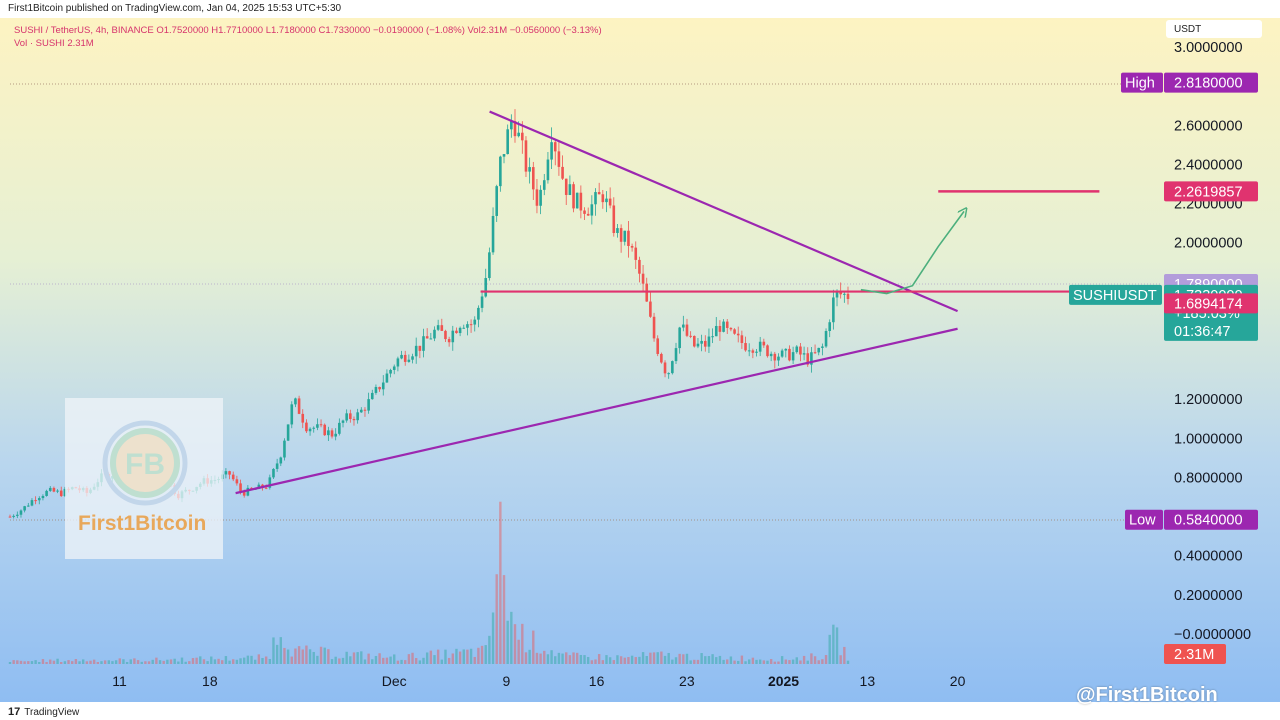  What do you see at coordinates (1214, 29) in the screenshot?
I see `currency-selector: USDT` at bounding box center [1214, 29].